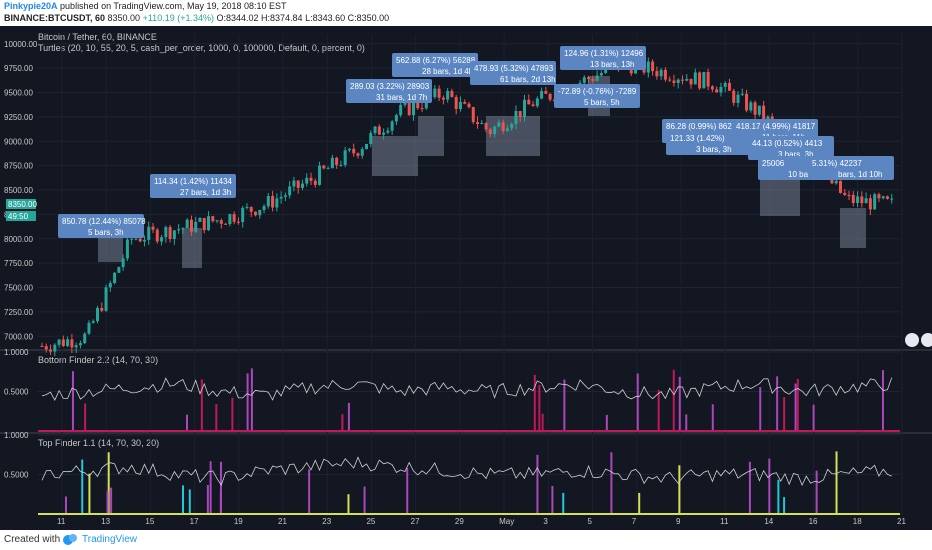 This screenshot has height=550, width=932. Describe the element at coordinates (238, 521) in the screenshot. I see `x-tick-label: 19` at that location.